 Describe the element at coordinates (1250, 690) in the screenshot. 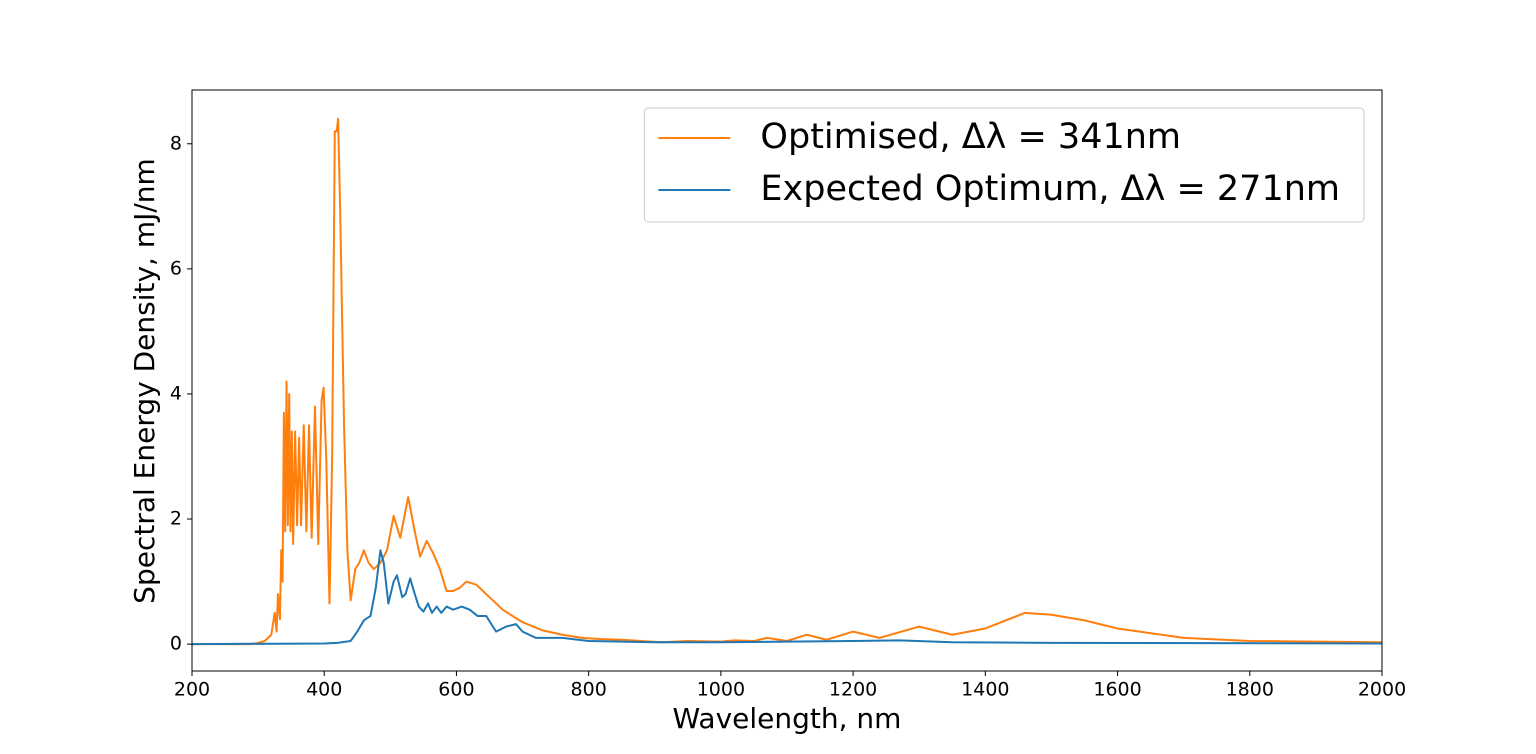

I see `x-tick-label: 1800` at that location.